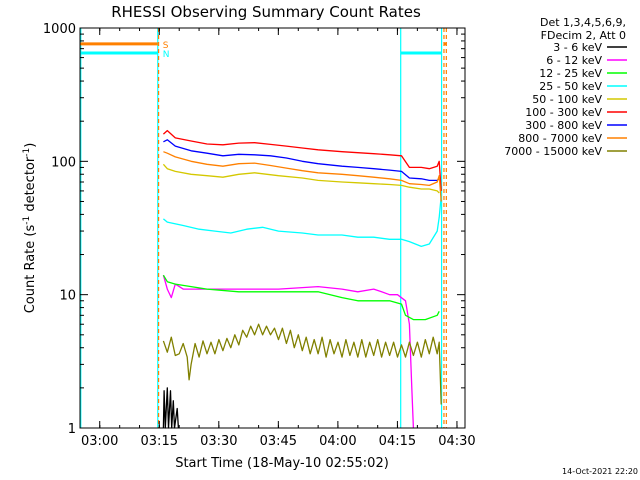 Image resolution: width=640 pixels, height=480 pixels. Describe the element at coordinates (574, 60) in the screenshot. I see `legend-label-1: 6 - 12 keV` at that location.